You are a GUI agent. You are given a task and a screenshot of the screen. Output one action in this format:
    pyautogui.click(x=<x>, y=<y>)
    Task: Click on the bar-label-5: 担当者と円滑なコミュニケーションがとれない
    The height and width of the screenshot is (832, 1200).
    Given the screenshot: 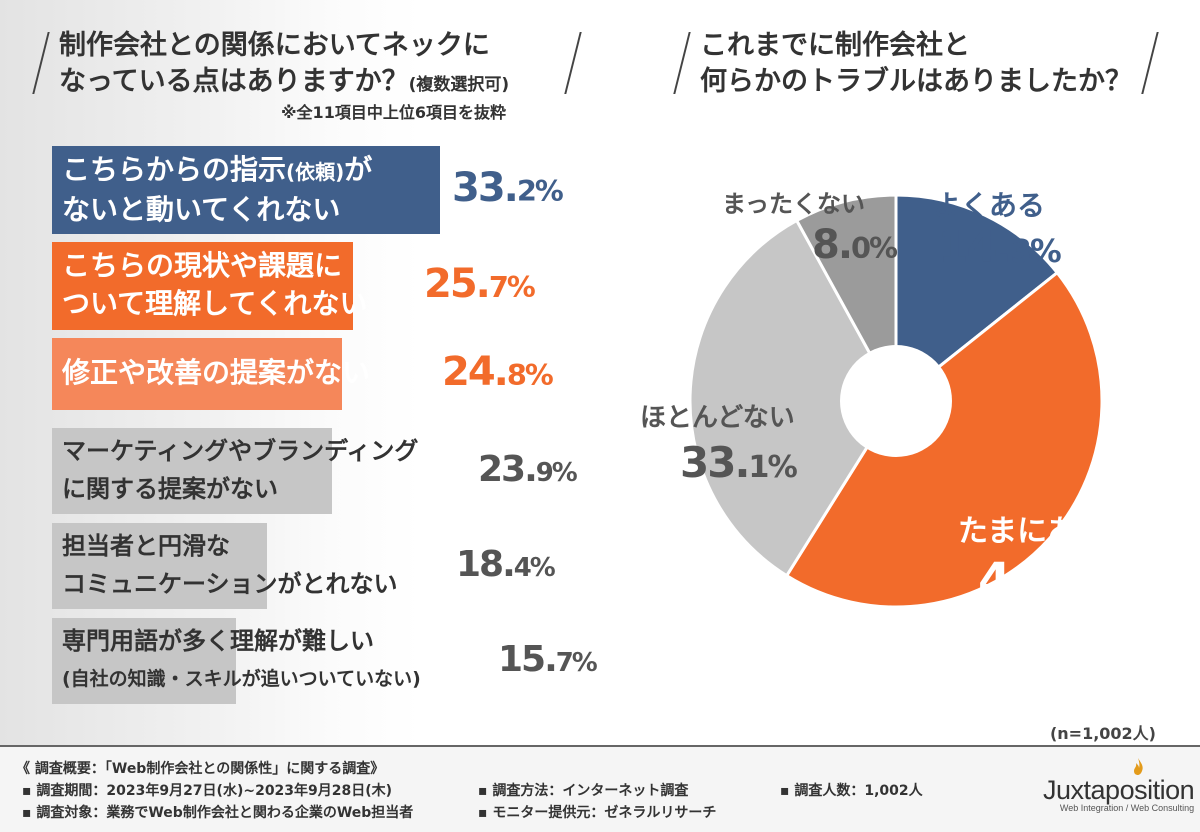 What is the action you would take?
    pyautogui.click(x=230, y=565)
    